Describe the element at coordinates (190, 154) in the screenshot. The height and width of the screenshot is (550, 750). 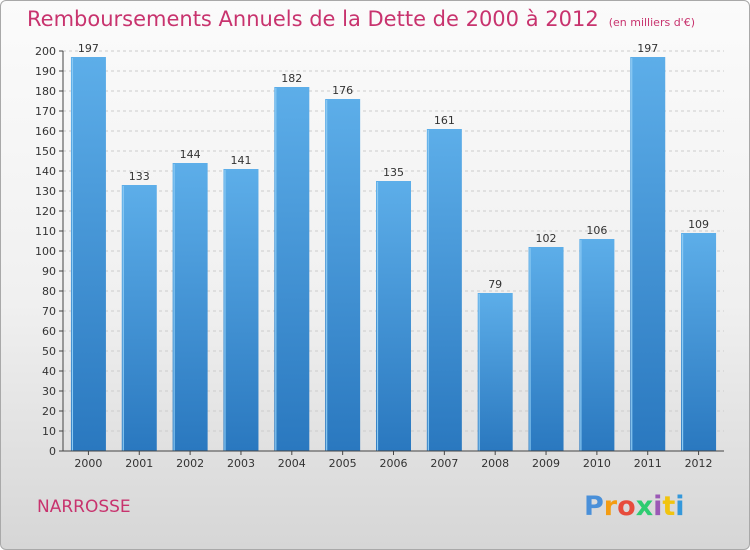
I see `bar-value-label: 144` at that location.